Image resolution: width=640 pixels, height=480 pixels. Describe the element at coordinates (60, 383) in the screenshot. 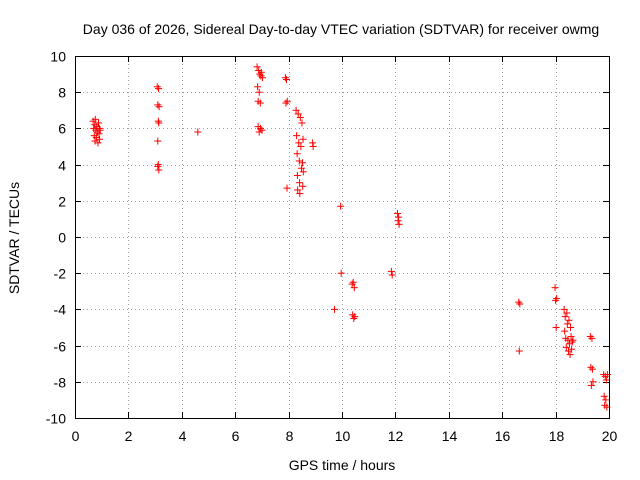

I see `y-tick-label: -8` at that location.